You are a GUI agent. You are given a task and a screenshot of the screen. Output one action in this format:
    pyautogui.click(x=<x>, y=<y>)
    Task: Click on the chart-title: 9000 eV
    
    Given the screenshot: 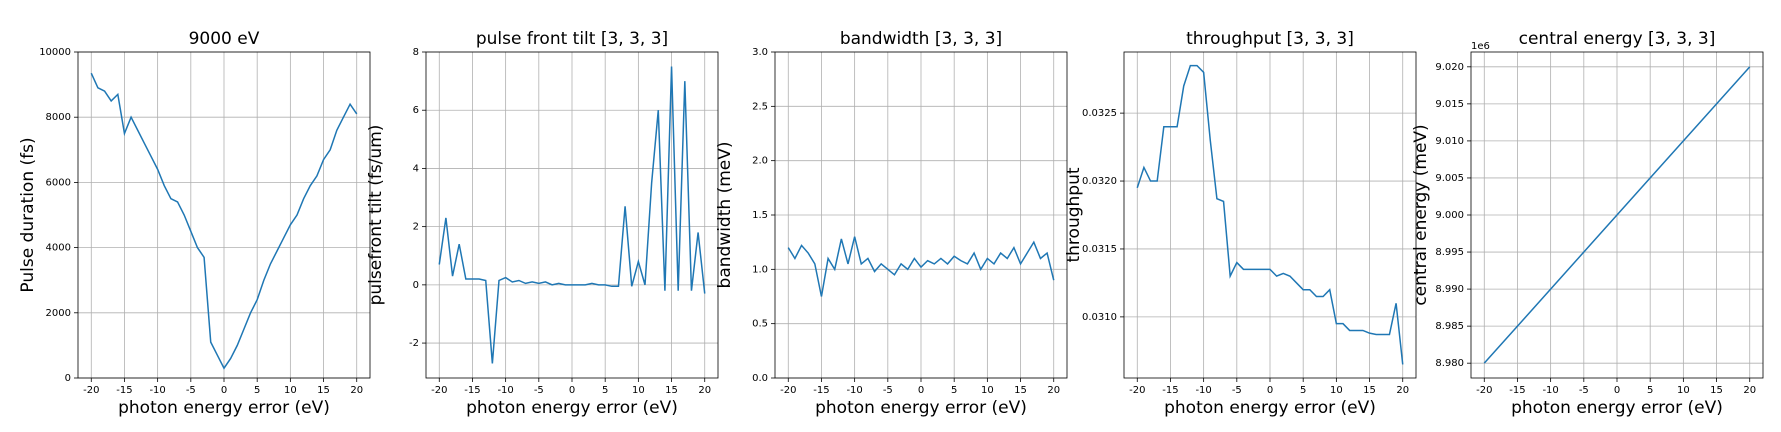 What is the action you would take?
    pyautogui.click(x=224, y=39)
    